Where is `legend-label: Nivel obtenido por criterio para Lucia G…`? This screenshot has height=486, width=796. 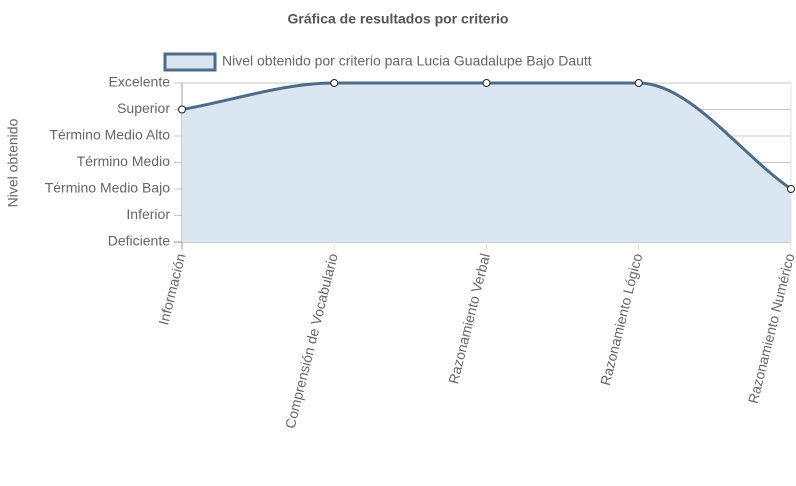
legend-label: Nivel obtenido por criterio para Lucia G… is located at coordinates (407, 61).